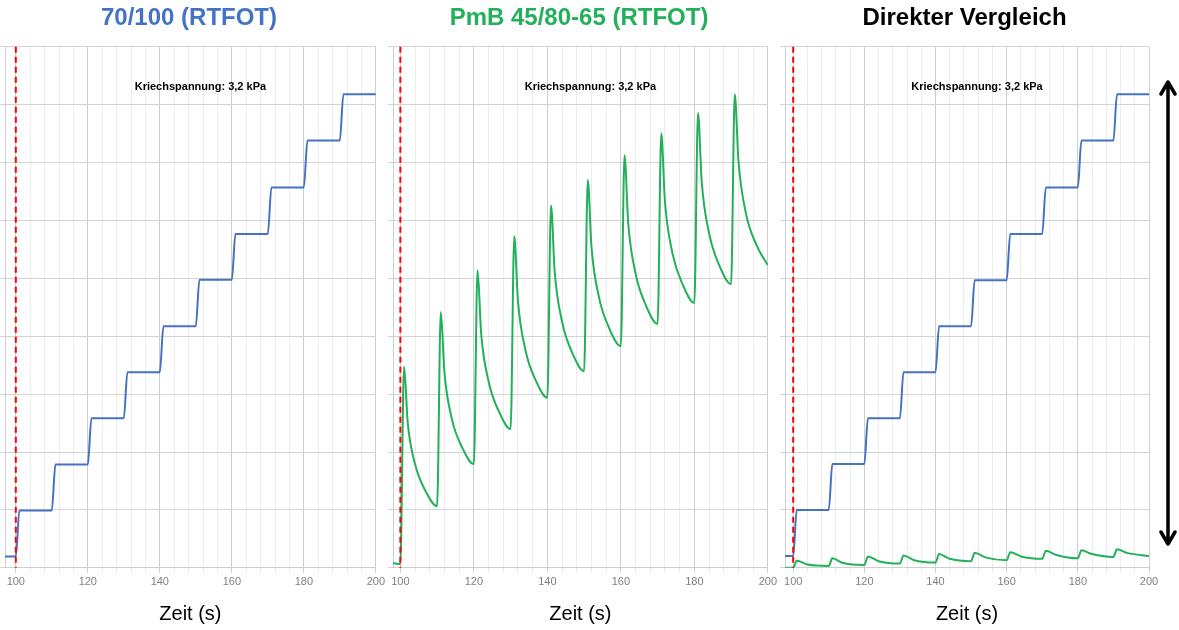 Image resolution: width=1179 pixels, height=630 pixels. Describe the element at coordinates (189, 17) in the screenshot. I see `chart-title: 70/100 (RTFOT)` at that location.